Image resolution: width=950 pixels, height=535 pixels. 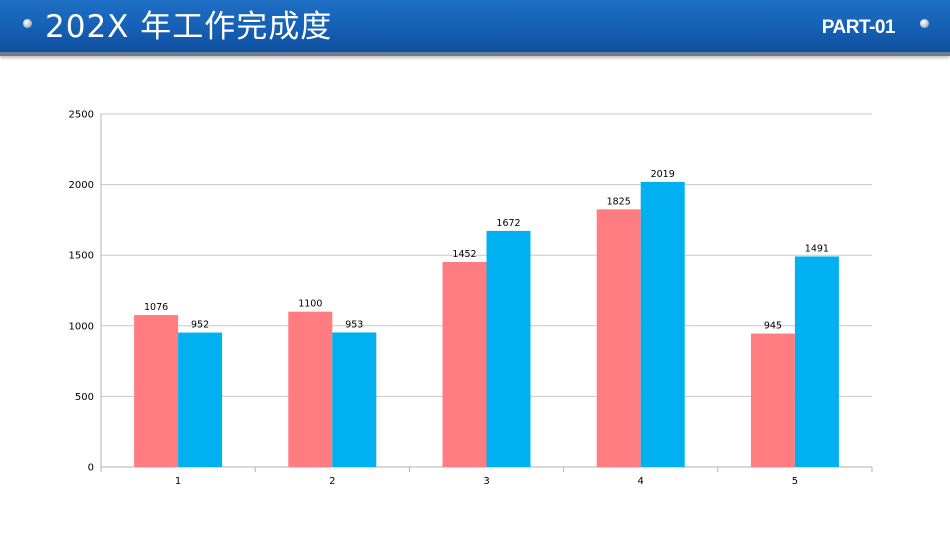 What do you see at coordinates (464, 254) in the screenshot?
I see `data-label: 1452` at bounding box center [464, 254].